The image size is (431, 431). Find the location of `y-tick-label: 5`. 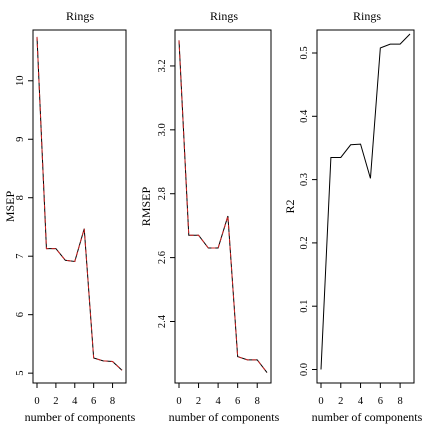

y-tick-label: 5 is located at coordinates (20, 373).